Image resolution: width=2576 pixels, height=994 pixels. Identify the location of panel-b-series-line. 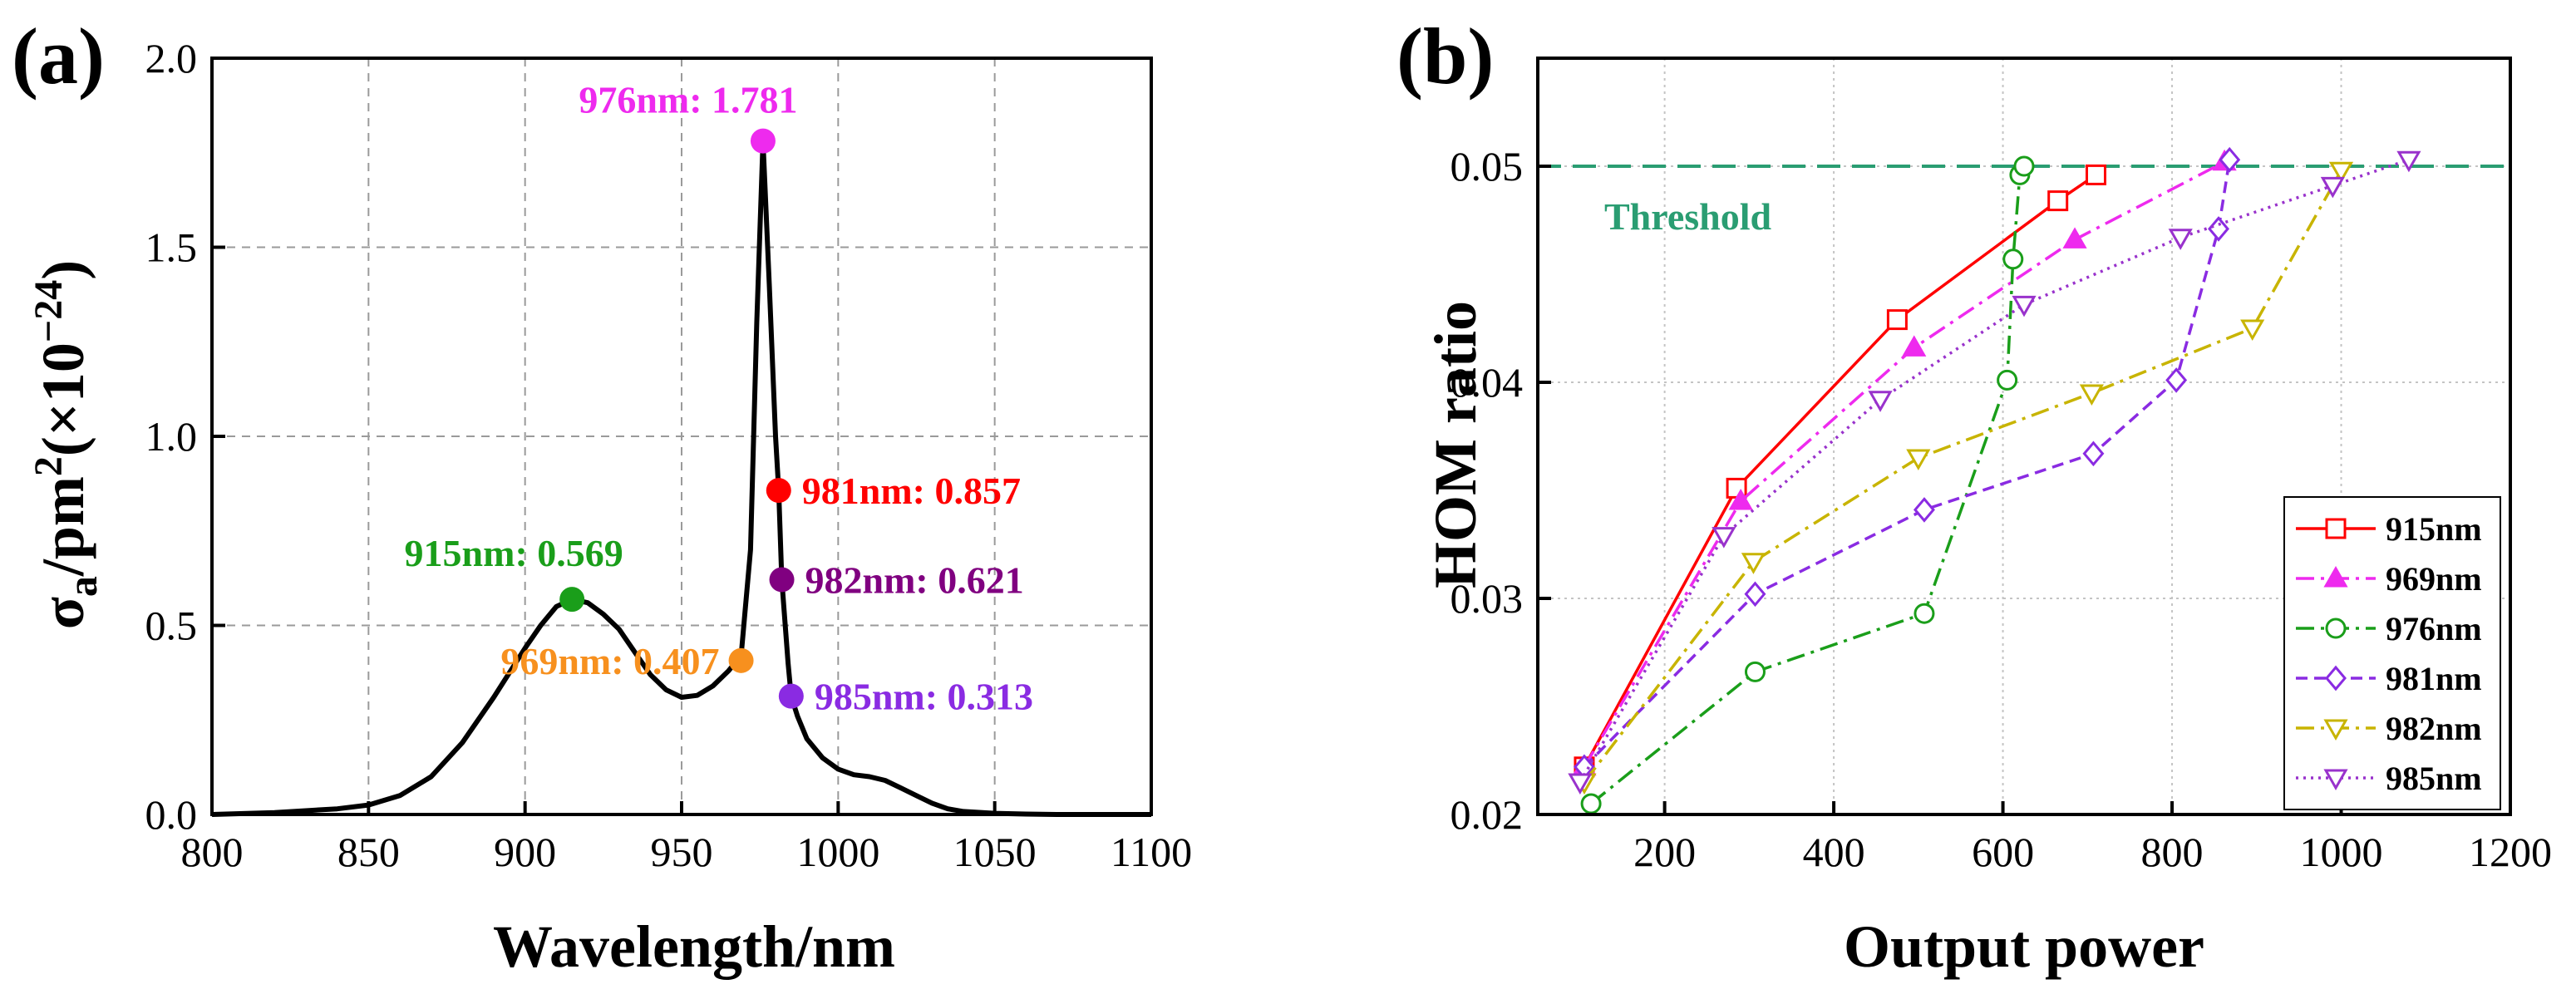
(1808, 485).